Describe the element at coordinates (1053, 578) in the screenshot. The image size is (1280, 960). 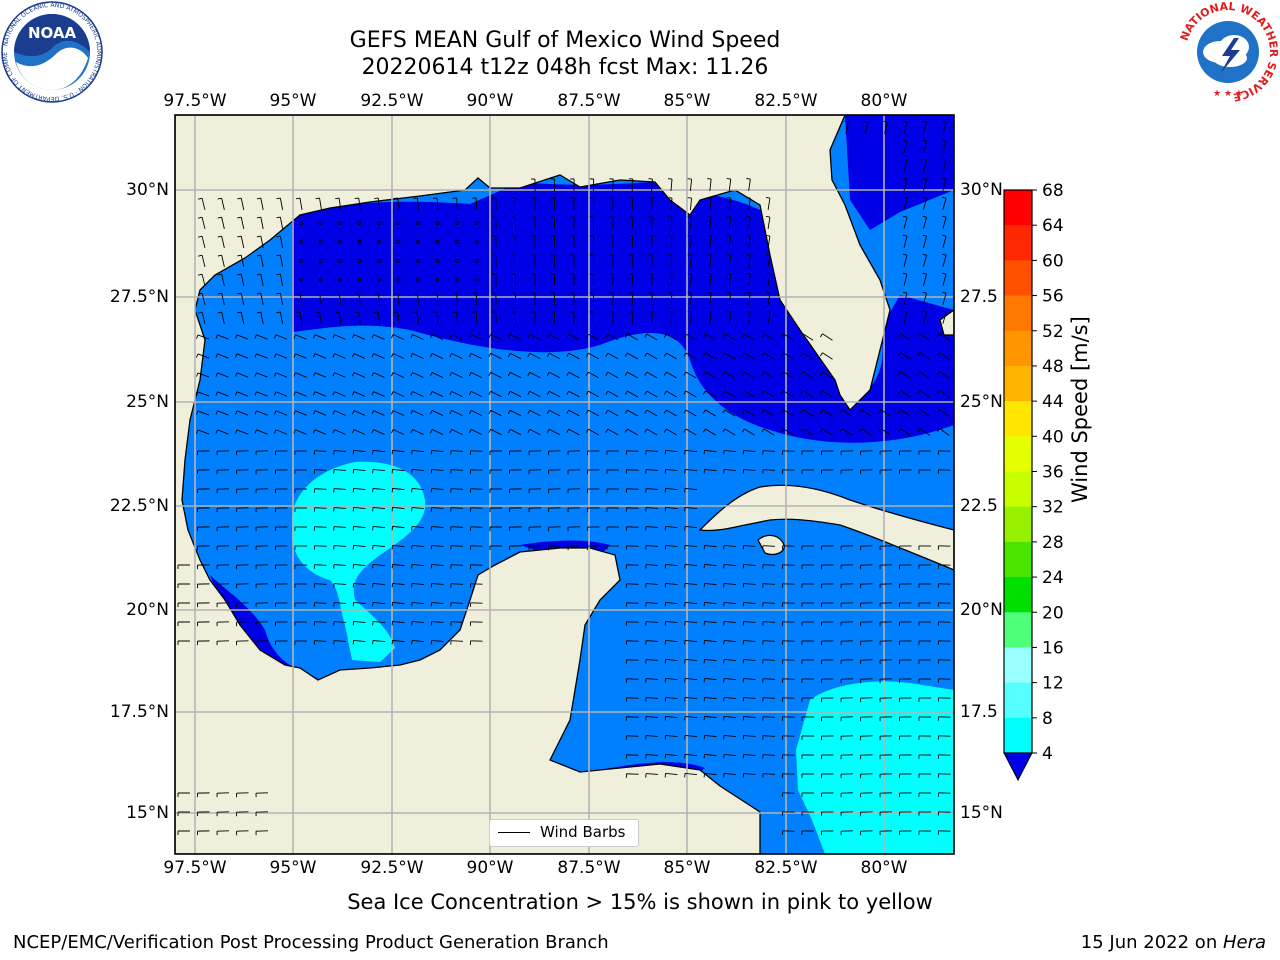
I see `colorbar-tick-label: 24` at that location.